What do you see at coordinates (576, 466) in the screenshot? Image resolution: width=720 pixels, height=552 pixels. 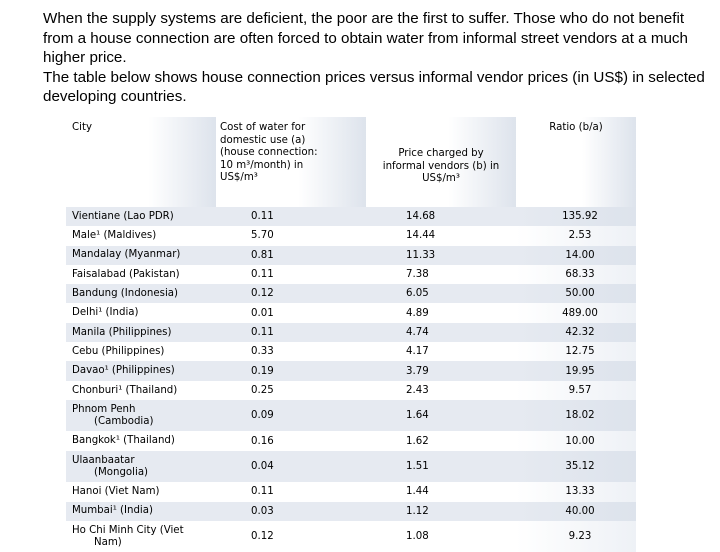 I see `cell-ratio: 35.12` at bounding box center [576, 466].